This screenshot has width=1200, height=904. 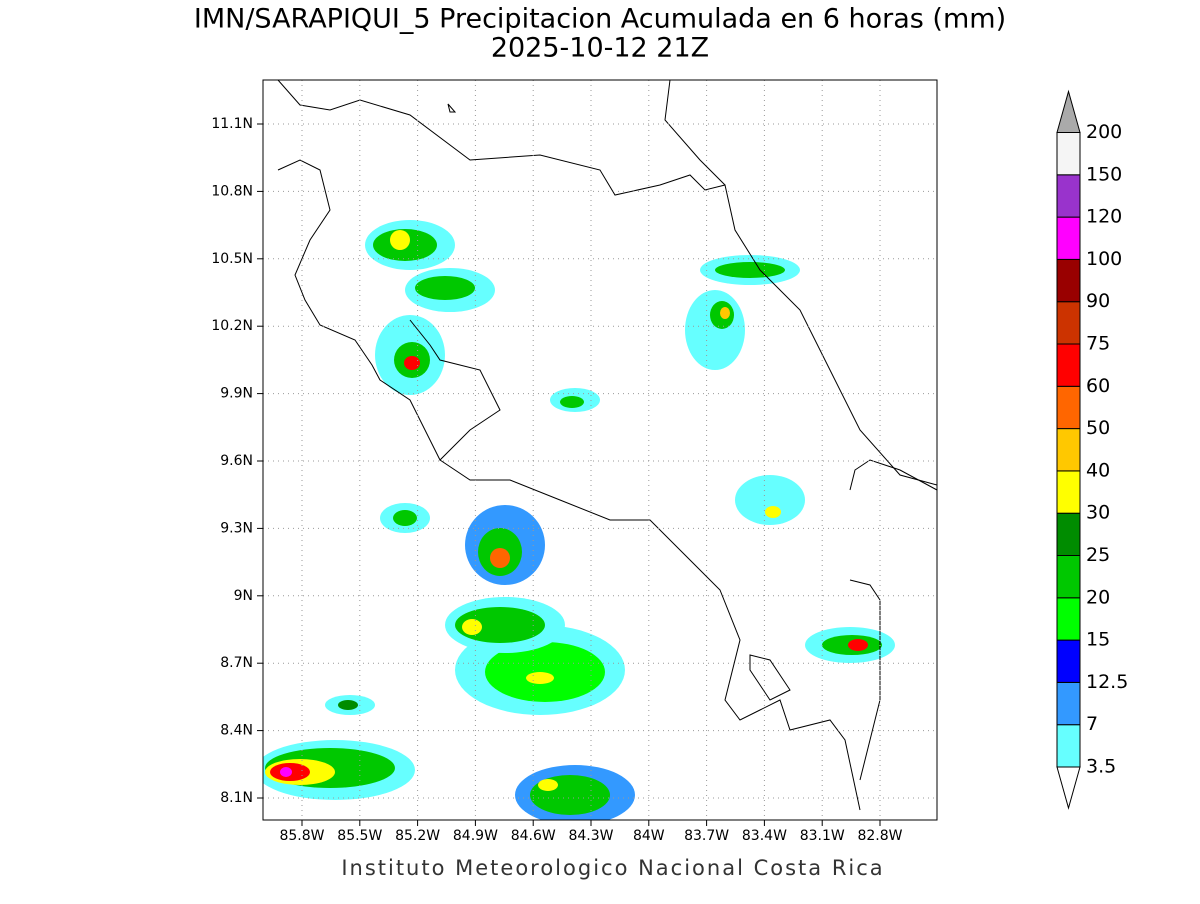 I want to click on lon-label: 84.9W, so click(x=475, y=836).